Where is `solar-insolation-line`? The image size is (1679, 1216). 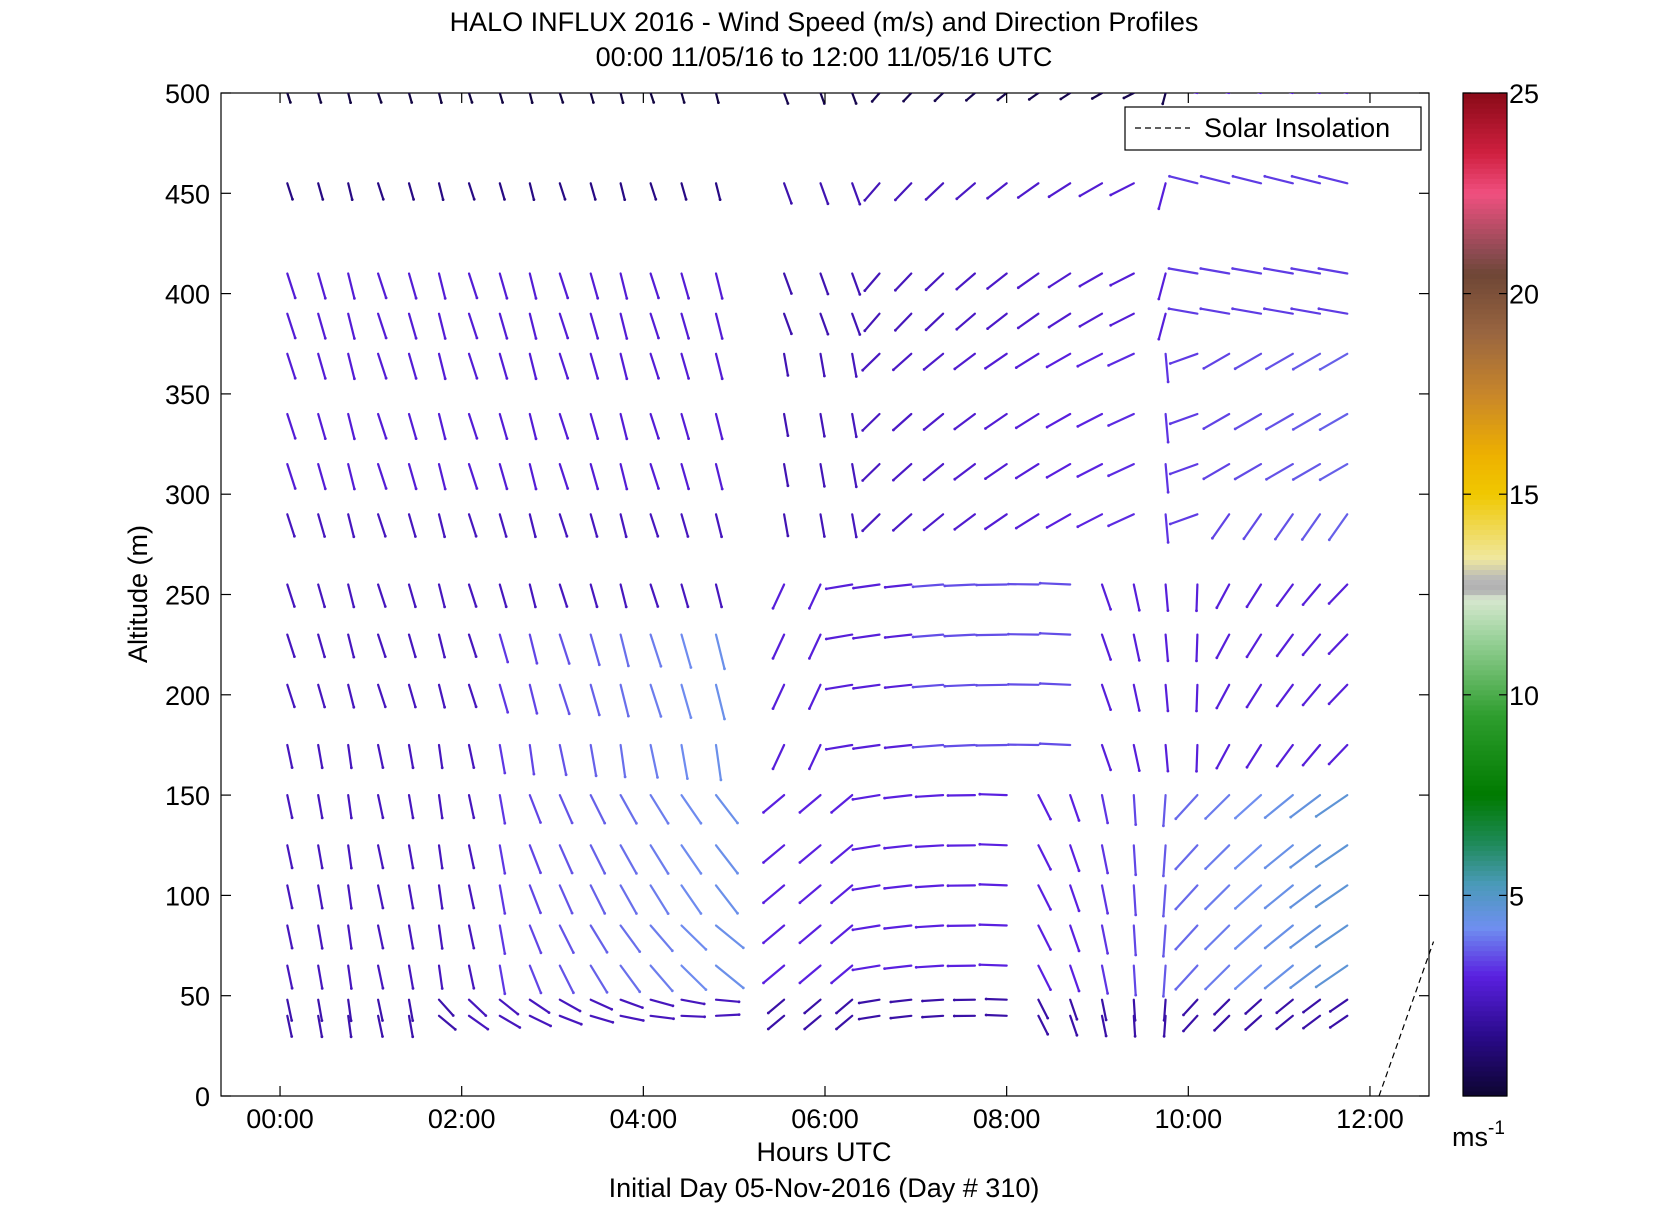
solar-insolation-line is located at coordinates (1406, 1019).